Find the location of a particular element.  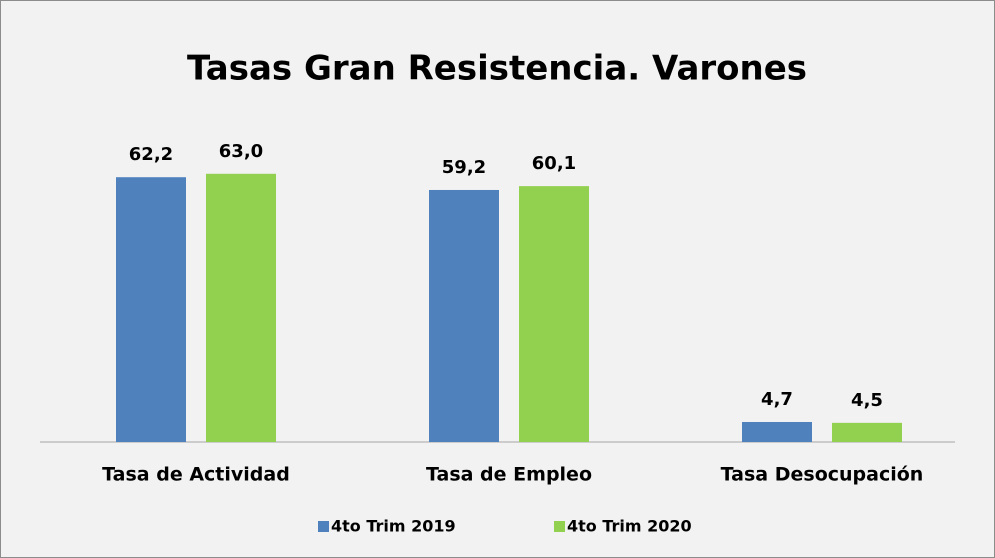

x-tick-label: Tasa Desocupación is located at coordinates (822, 475).